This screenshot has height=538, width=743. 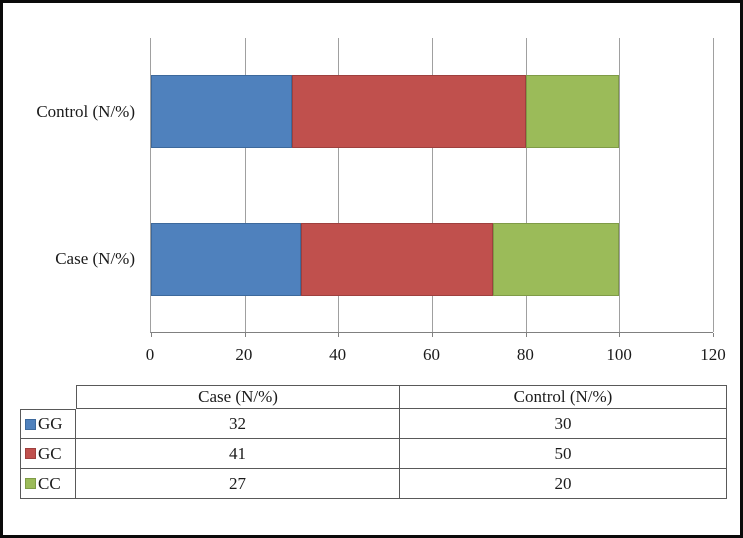 I want to click on legend-label: CC, so click(x=49, y=483).